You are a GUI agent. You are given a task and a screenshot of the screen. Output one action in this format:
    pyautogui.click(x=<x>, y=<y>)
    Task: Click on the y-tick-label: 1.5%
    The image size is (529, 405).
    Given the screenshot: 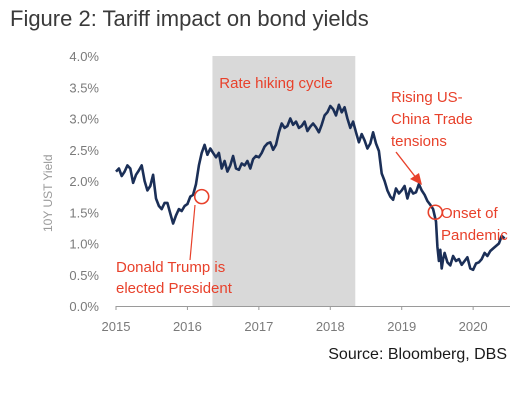 What is the action you would take?
    pyautogui.click(x=84, y=212)
    